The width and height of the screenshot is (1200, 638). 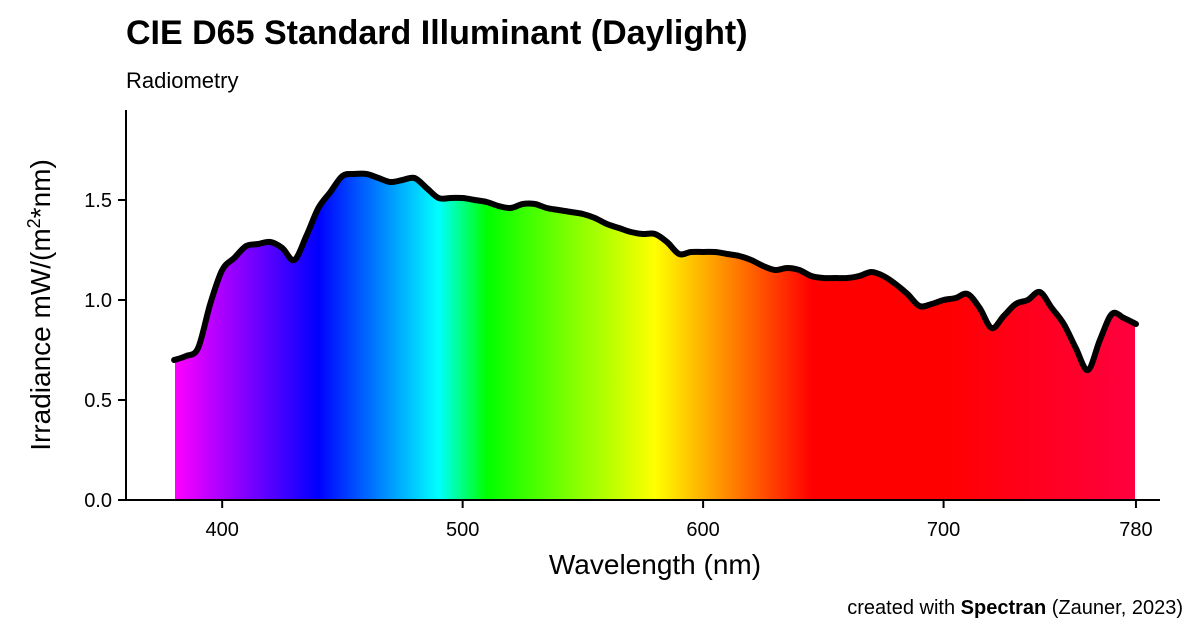 What do you see at coordinates (98, 301) in the screenshot?
I see `y-tick-label: 1.0` at bounding box center [98, 301].